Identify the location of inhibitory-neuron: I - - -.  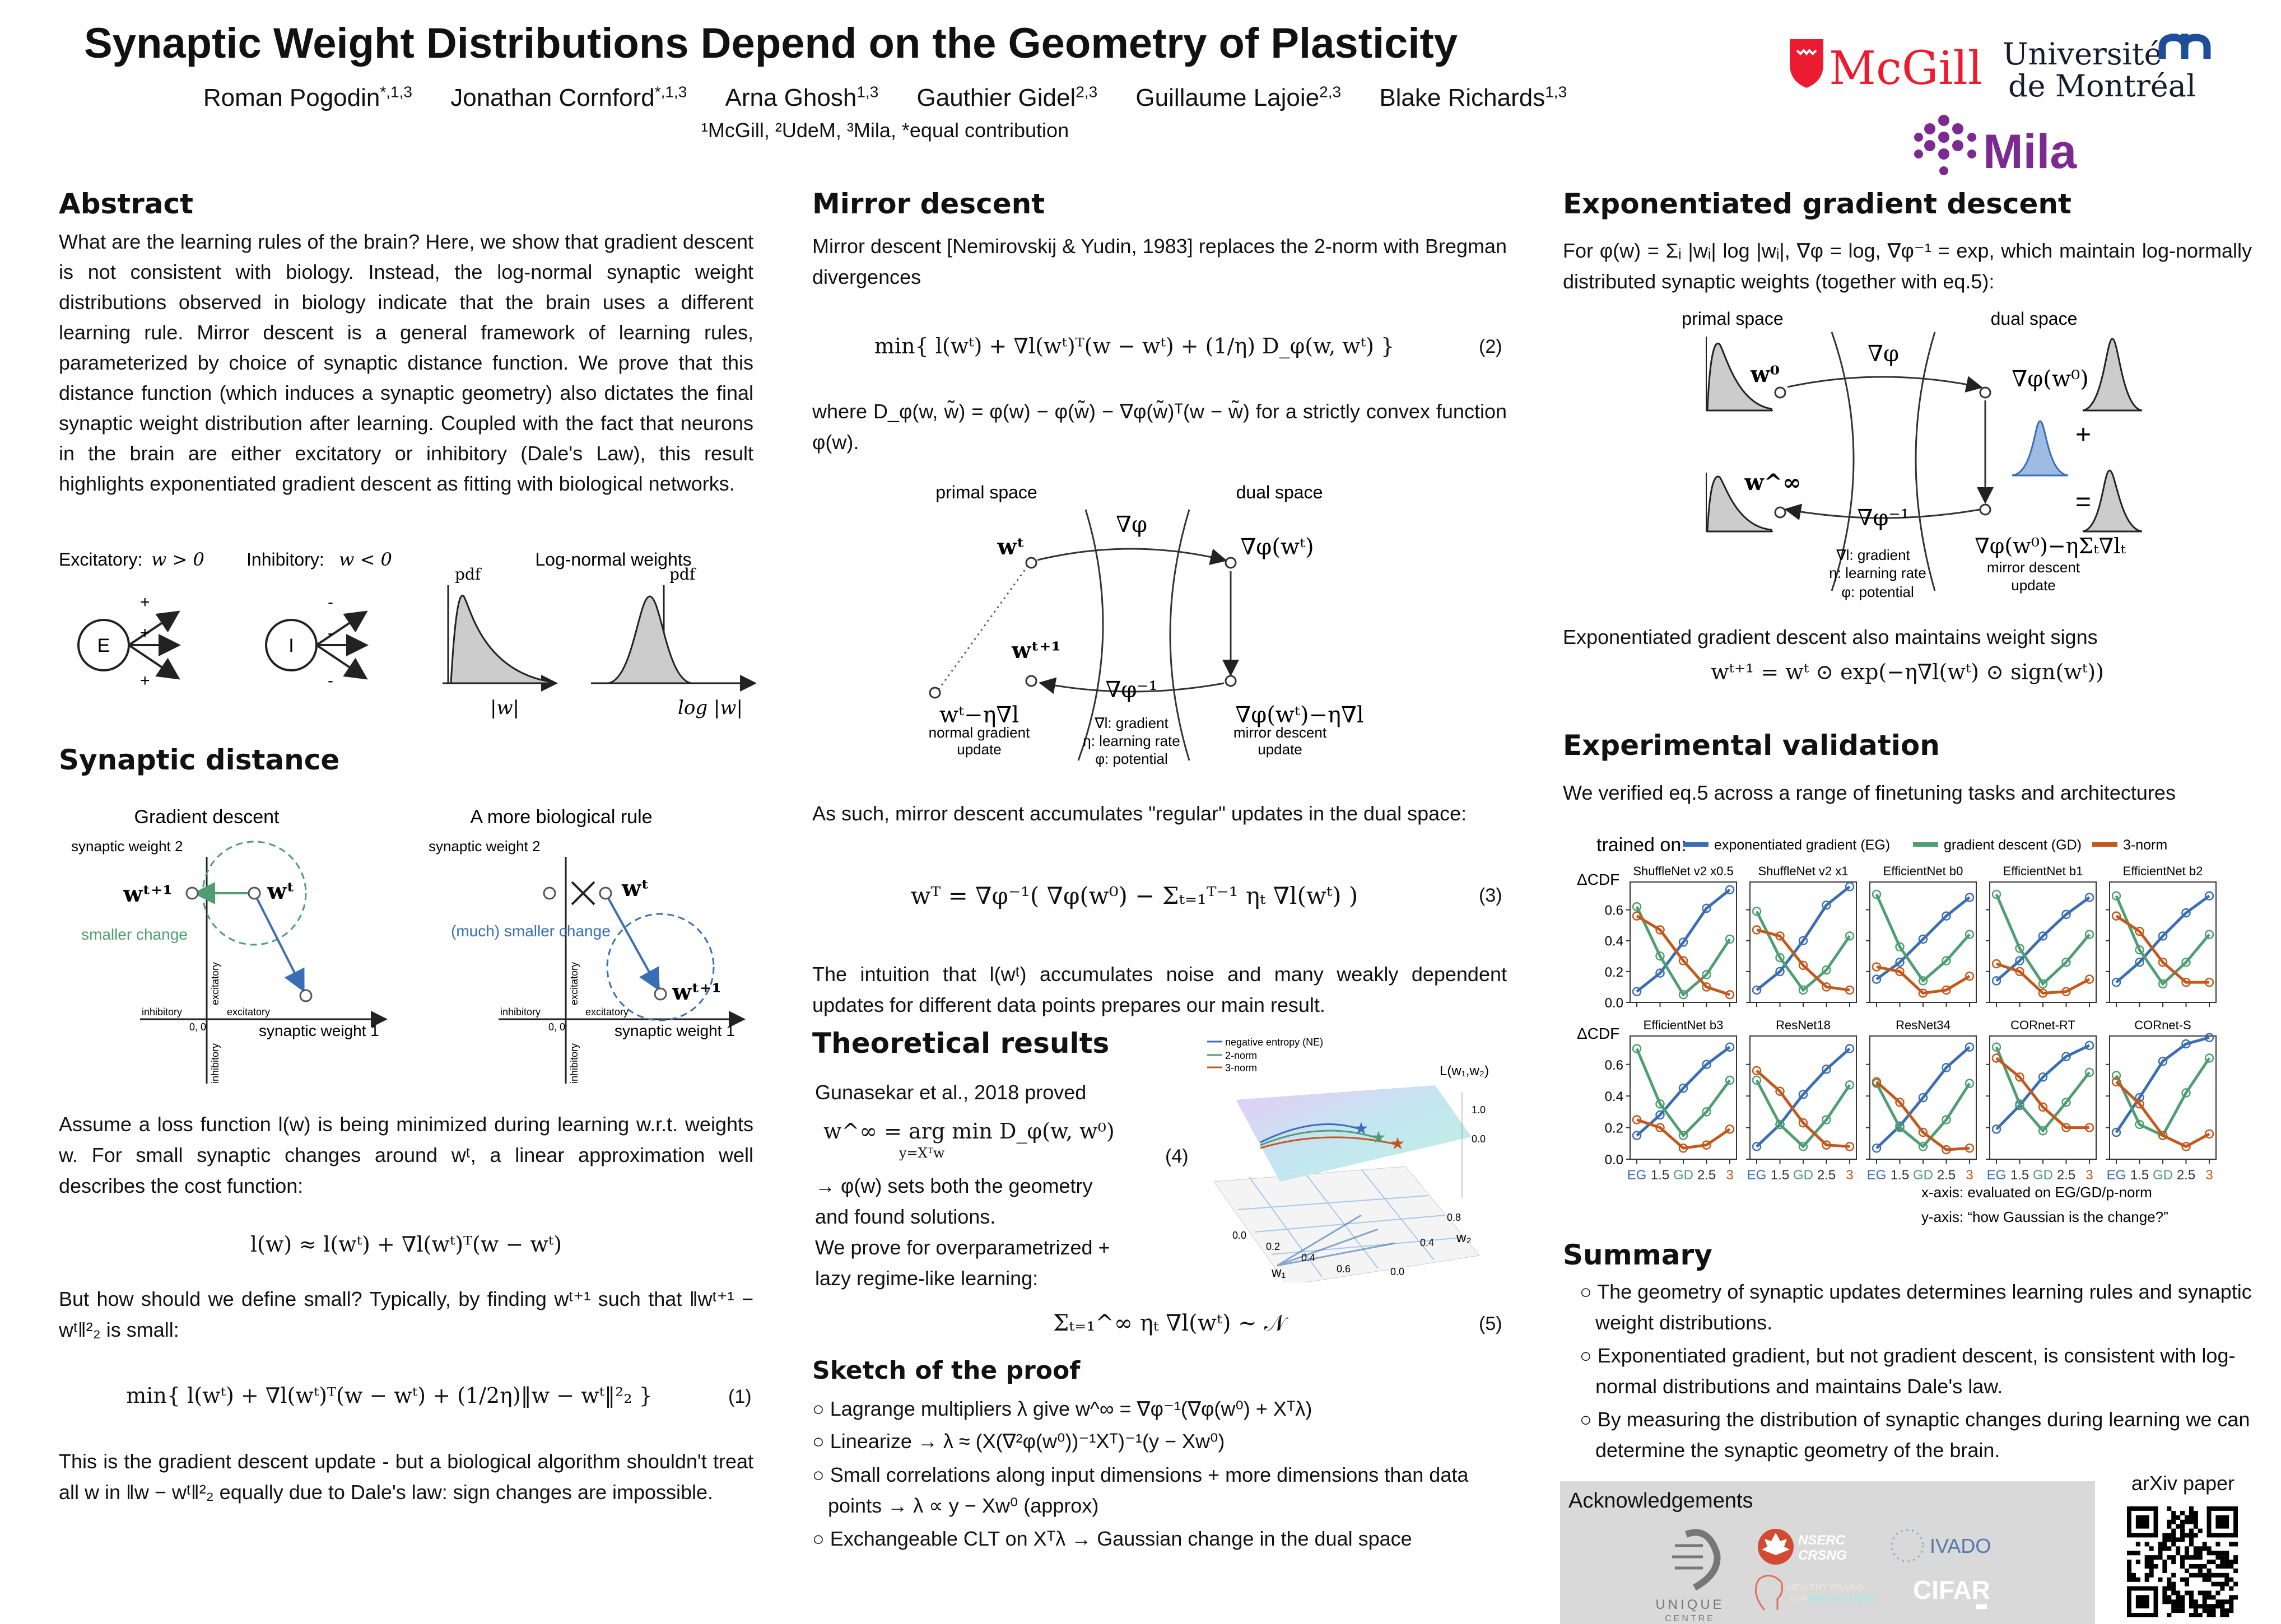
(317, 642).